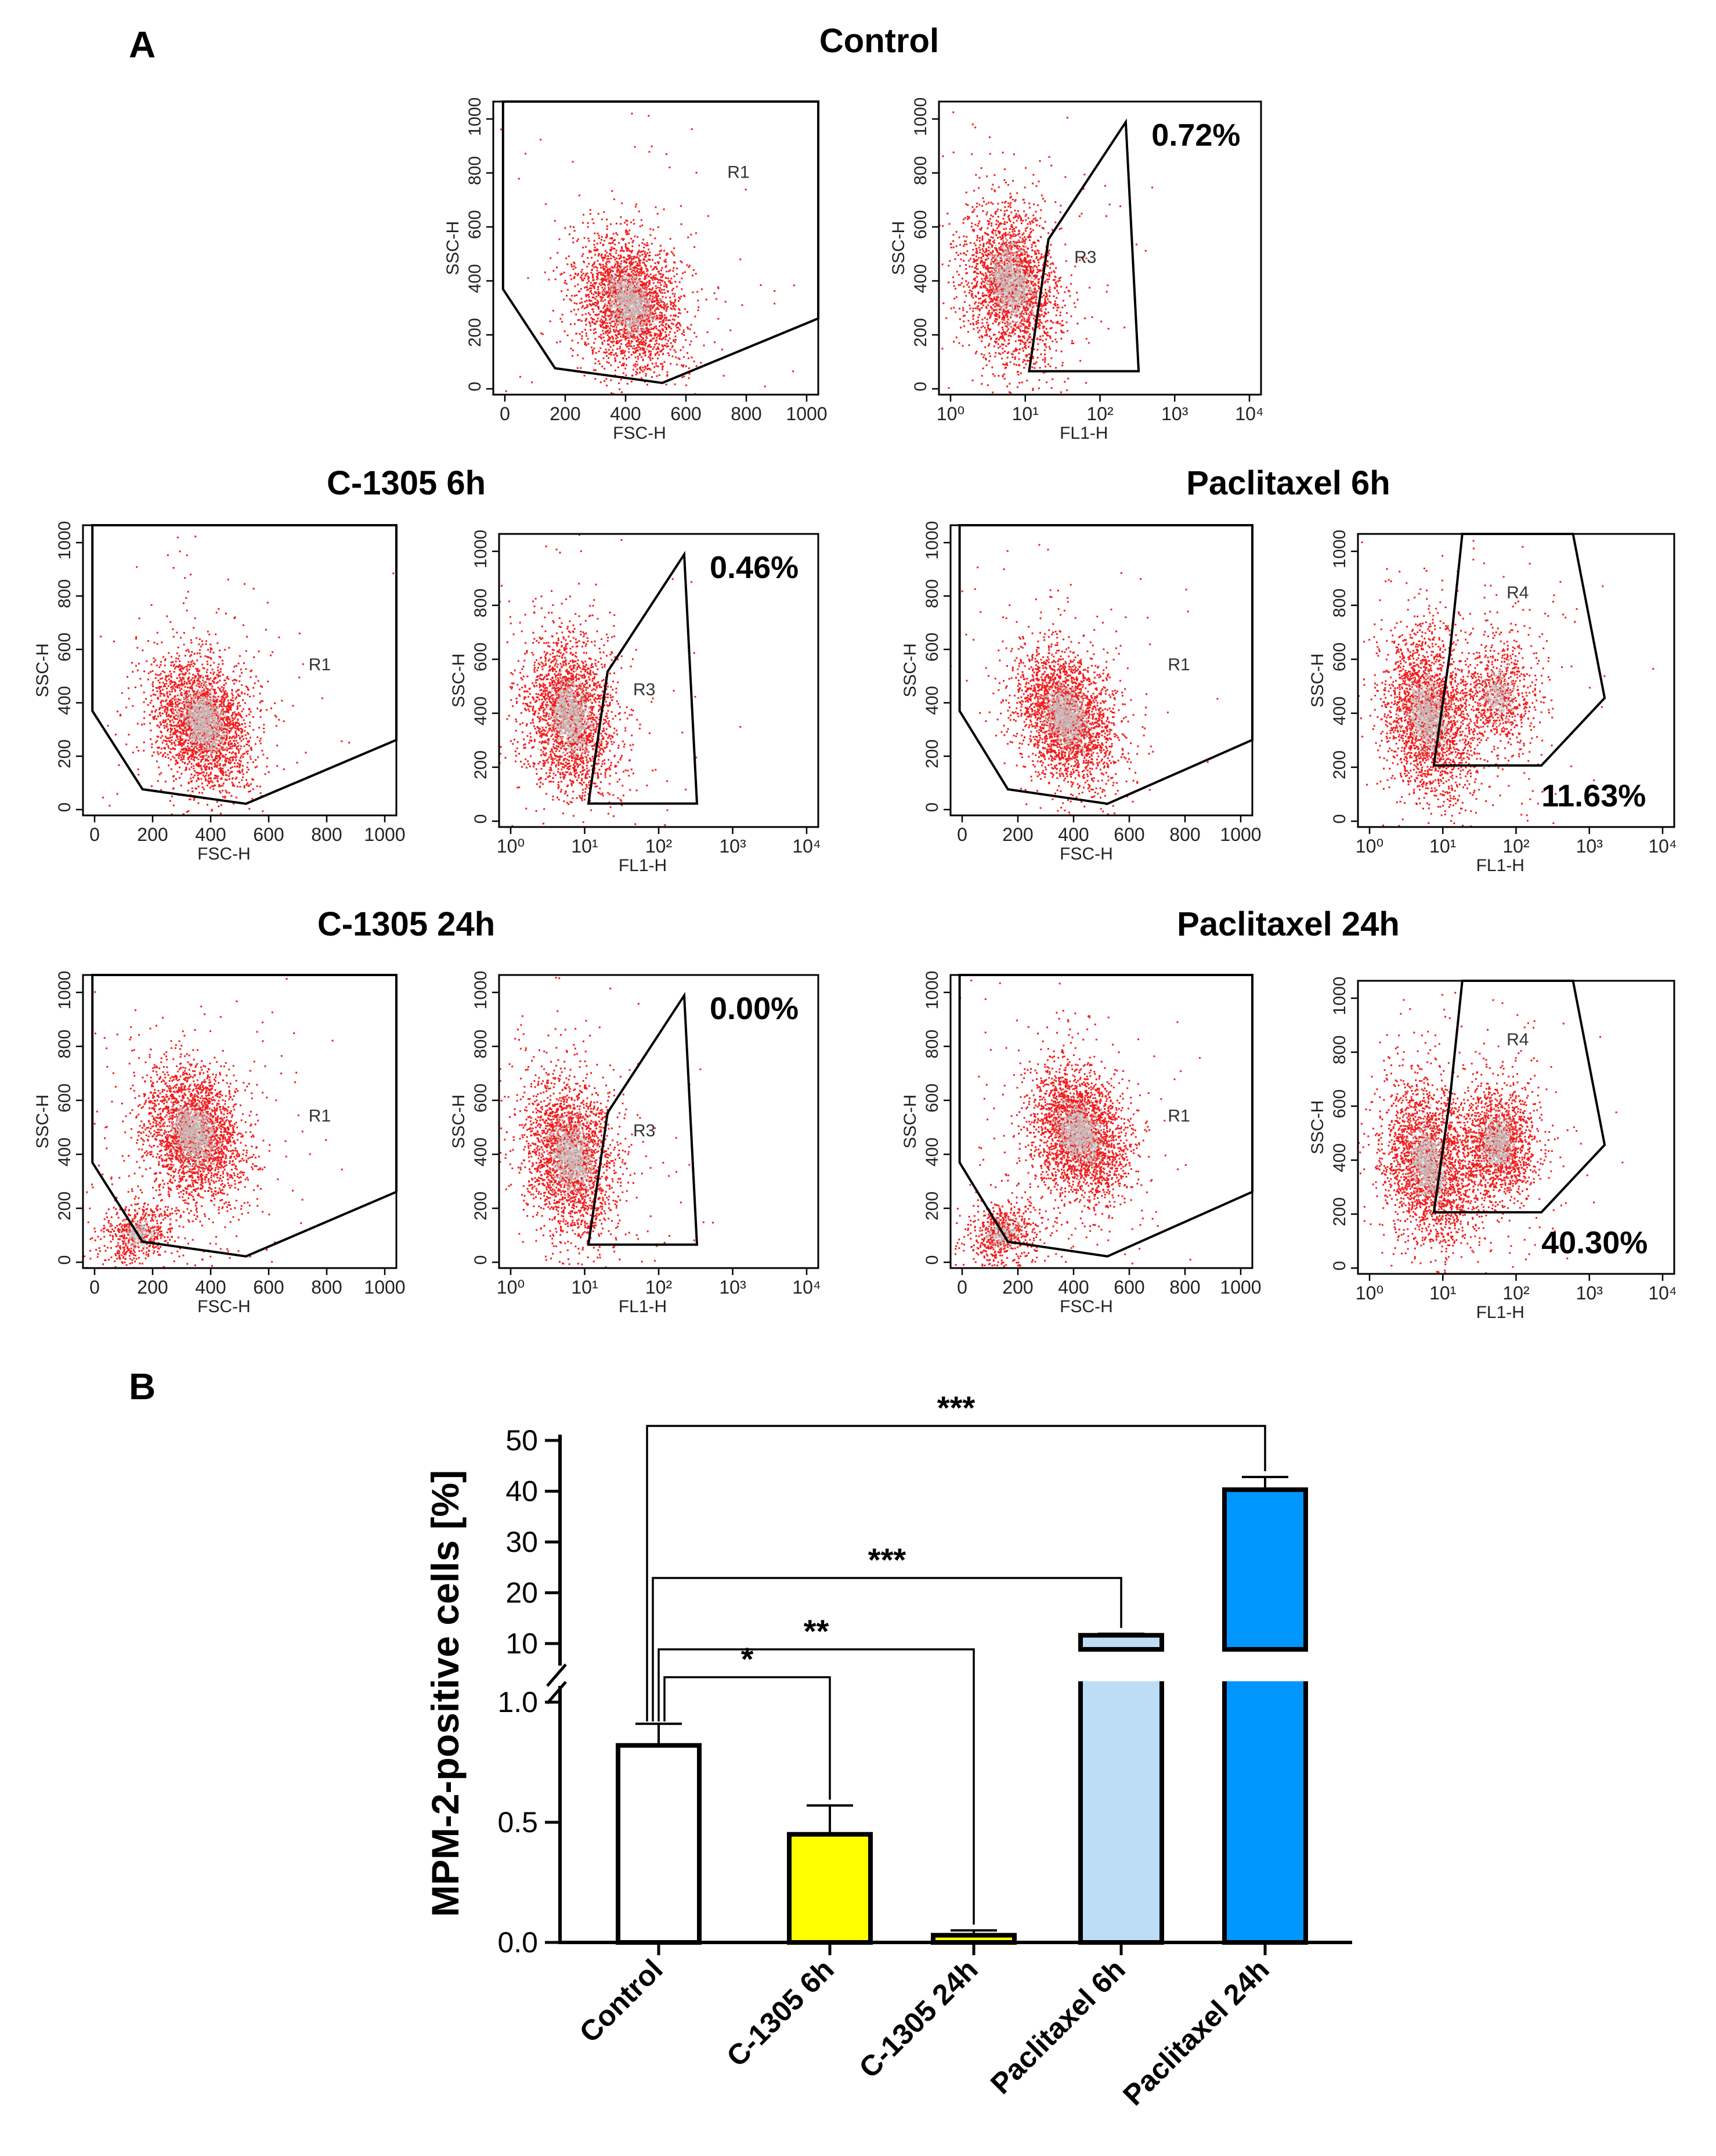  I want to click on scatter-paclitaxel_6h-xtick-label: 0, so click(962, 835).